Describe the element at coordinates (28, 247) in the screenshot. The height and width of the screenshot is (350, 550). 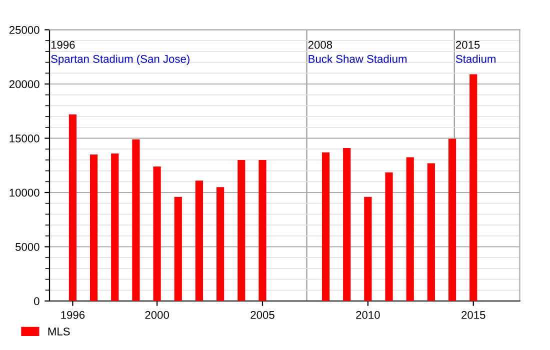
I see `y-tick-label: 5000` at that location.